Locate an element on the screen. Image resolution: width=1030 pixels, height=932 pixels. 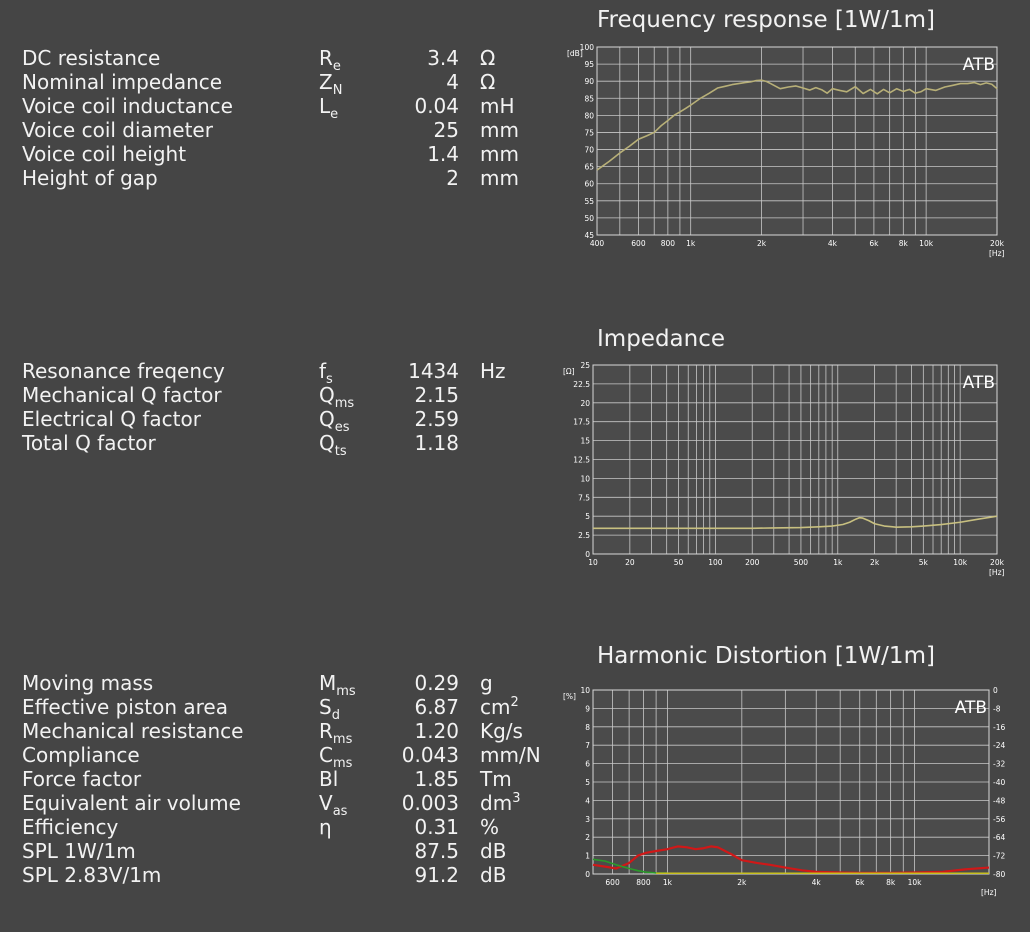
x-tick-label: 1k is located at coordinates (838, 562).